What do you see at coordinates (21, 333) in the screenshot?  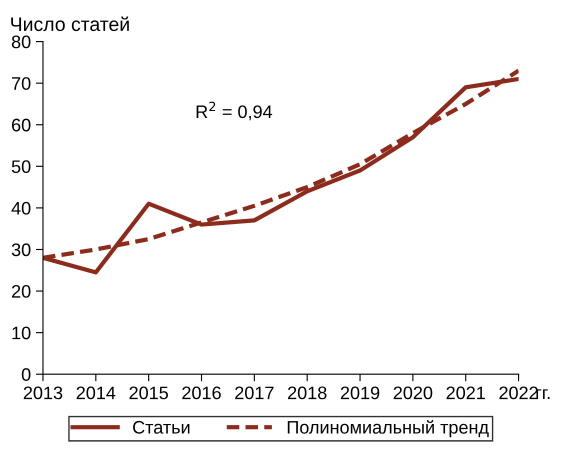 I see `y-tick-label: 10` at bounding box center [21, 333].